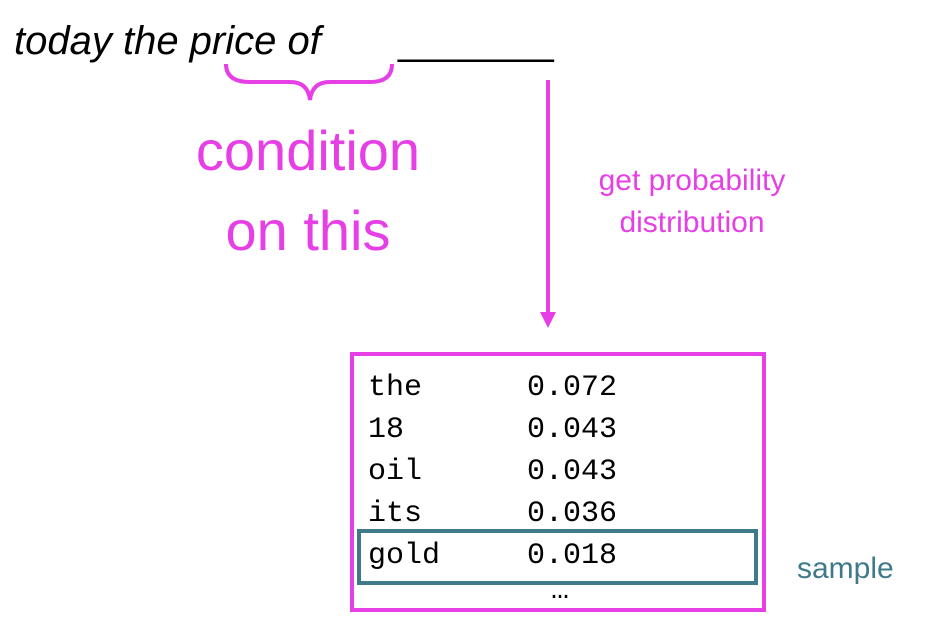 This screenshot has width=942, height=630. I want to click on sentence: today the price of, so click(169, 41).